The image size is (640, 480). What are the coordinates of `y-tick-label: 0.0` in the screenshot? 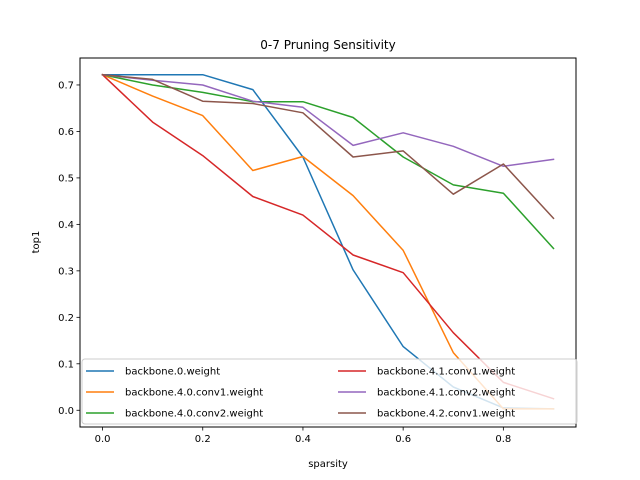 It's located at (66, 411).